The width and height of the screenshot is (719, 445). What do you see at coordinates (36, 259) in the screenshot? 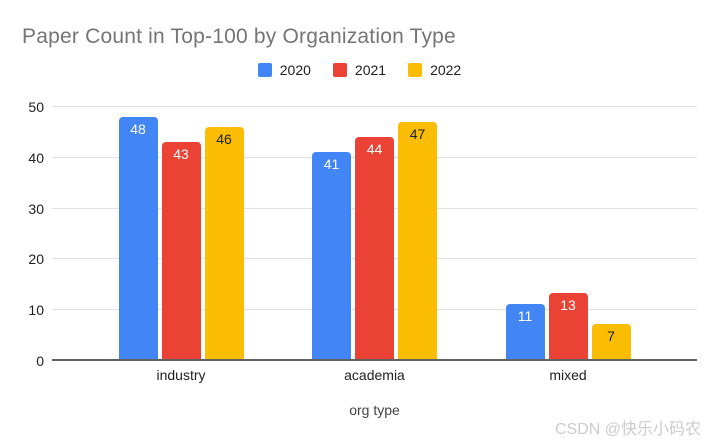
I see `y-tick-label: 20` at bounding box center [36, 259].